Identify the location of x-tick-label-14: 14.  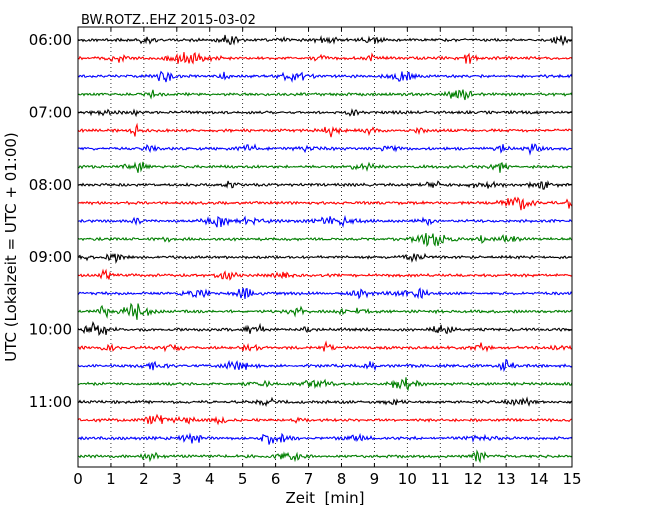
(539, 479).